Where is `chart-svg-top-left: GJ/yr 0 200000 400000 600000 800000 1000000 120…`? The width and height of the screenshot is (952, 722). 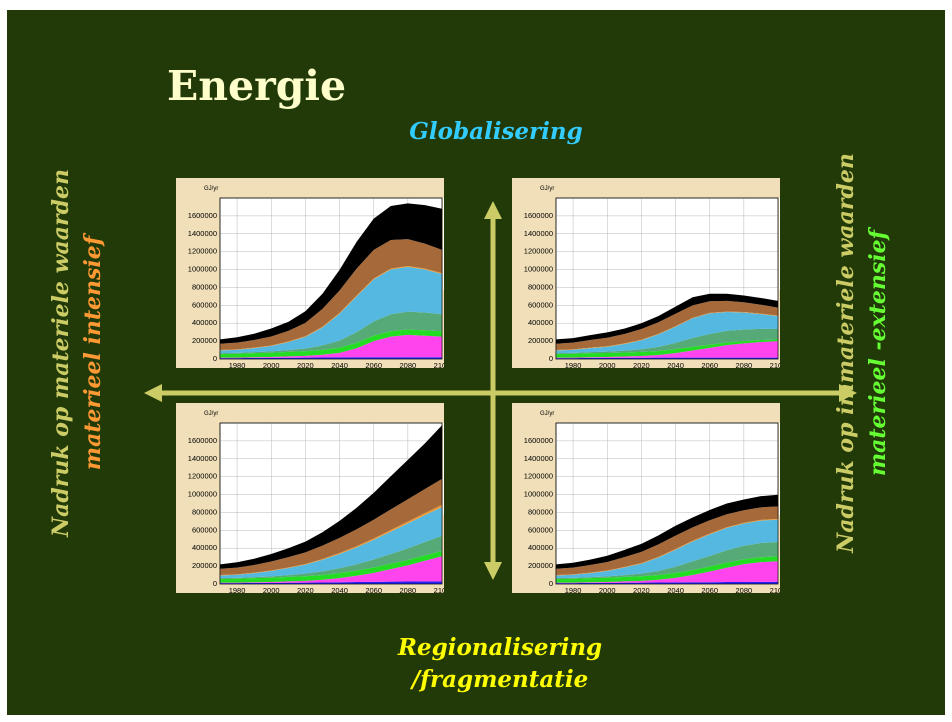
chart-svg-top-left: GJ/yr 0 200000 400000 600000 800000 1000000 120… is located at coordinates (316, 277).